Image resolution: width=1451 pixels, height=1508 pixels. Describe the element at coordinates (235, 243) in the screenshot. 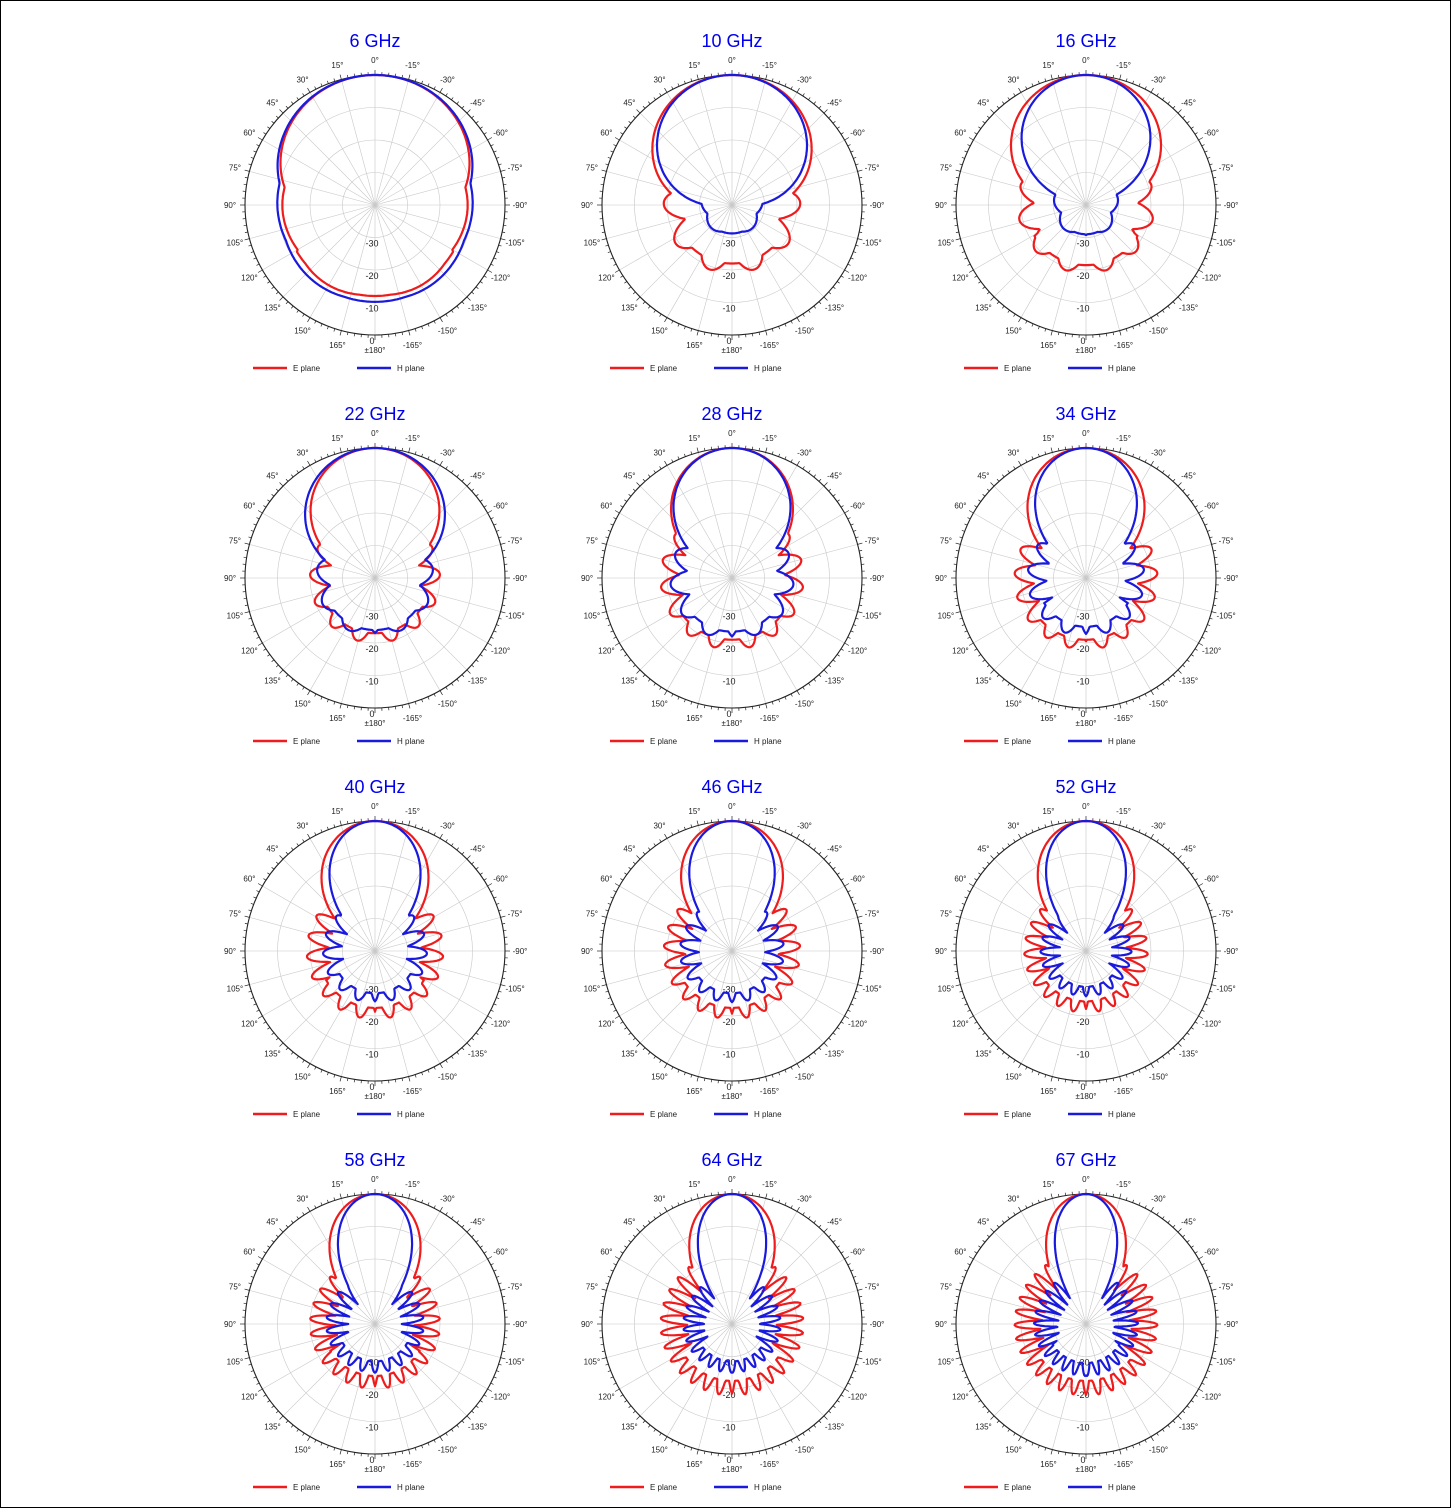

I see `angle-tick-label: 105°` at that location.